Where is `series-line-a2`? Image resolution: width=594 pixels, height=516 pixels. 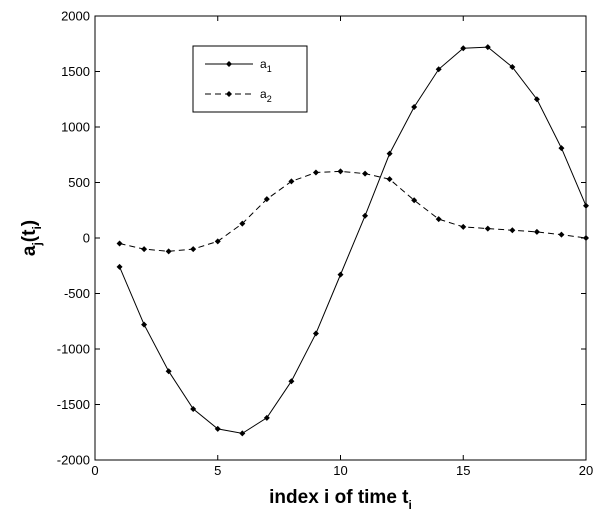
series-line-a2 is located at coordinates (353, 211).